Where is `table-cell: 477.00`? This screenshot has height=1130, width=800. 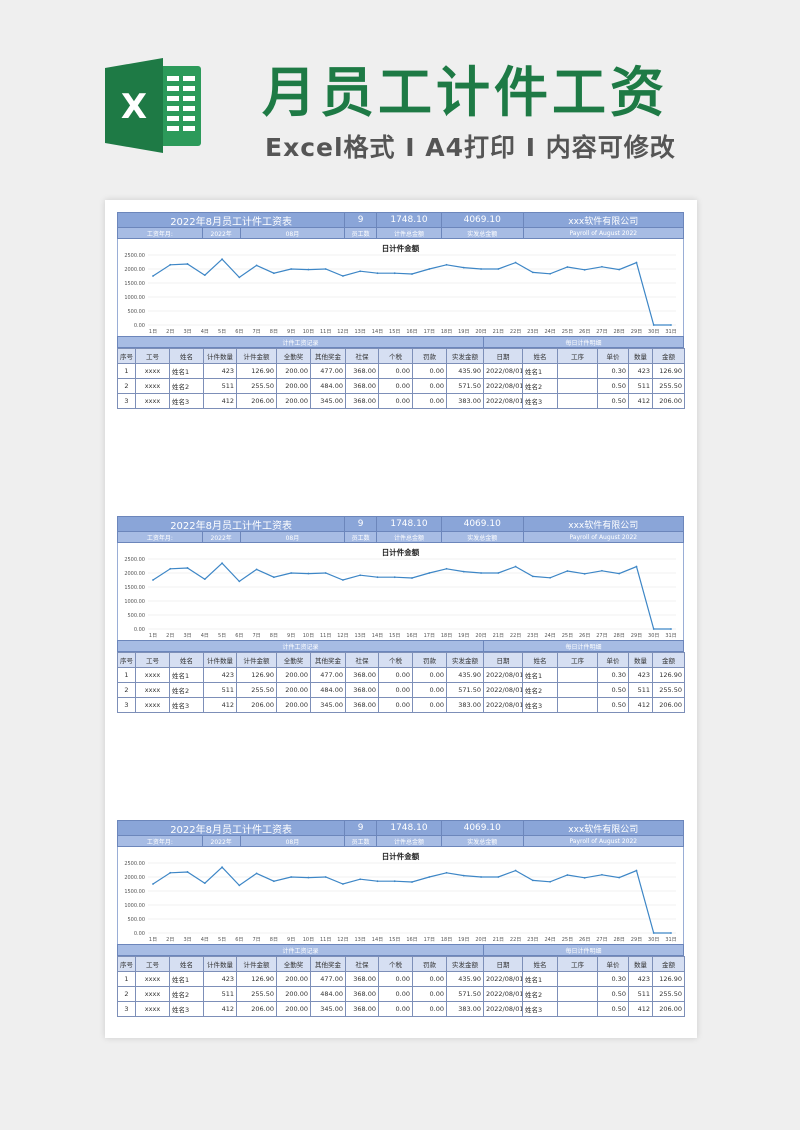
table-cell: 477.00 is located at coordinates (328, 371).